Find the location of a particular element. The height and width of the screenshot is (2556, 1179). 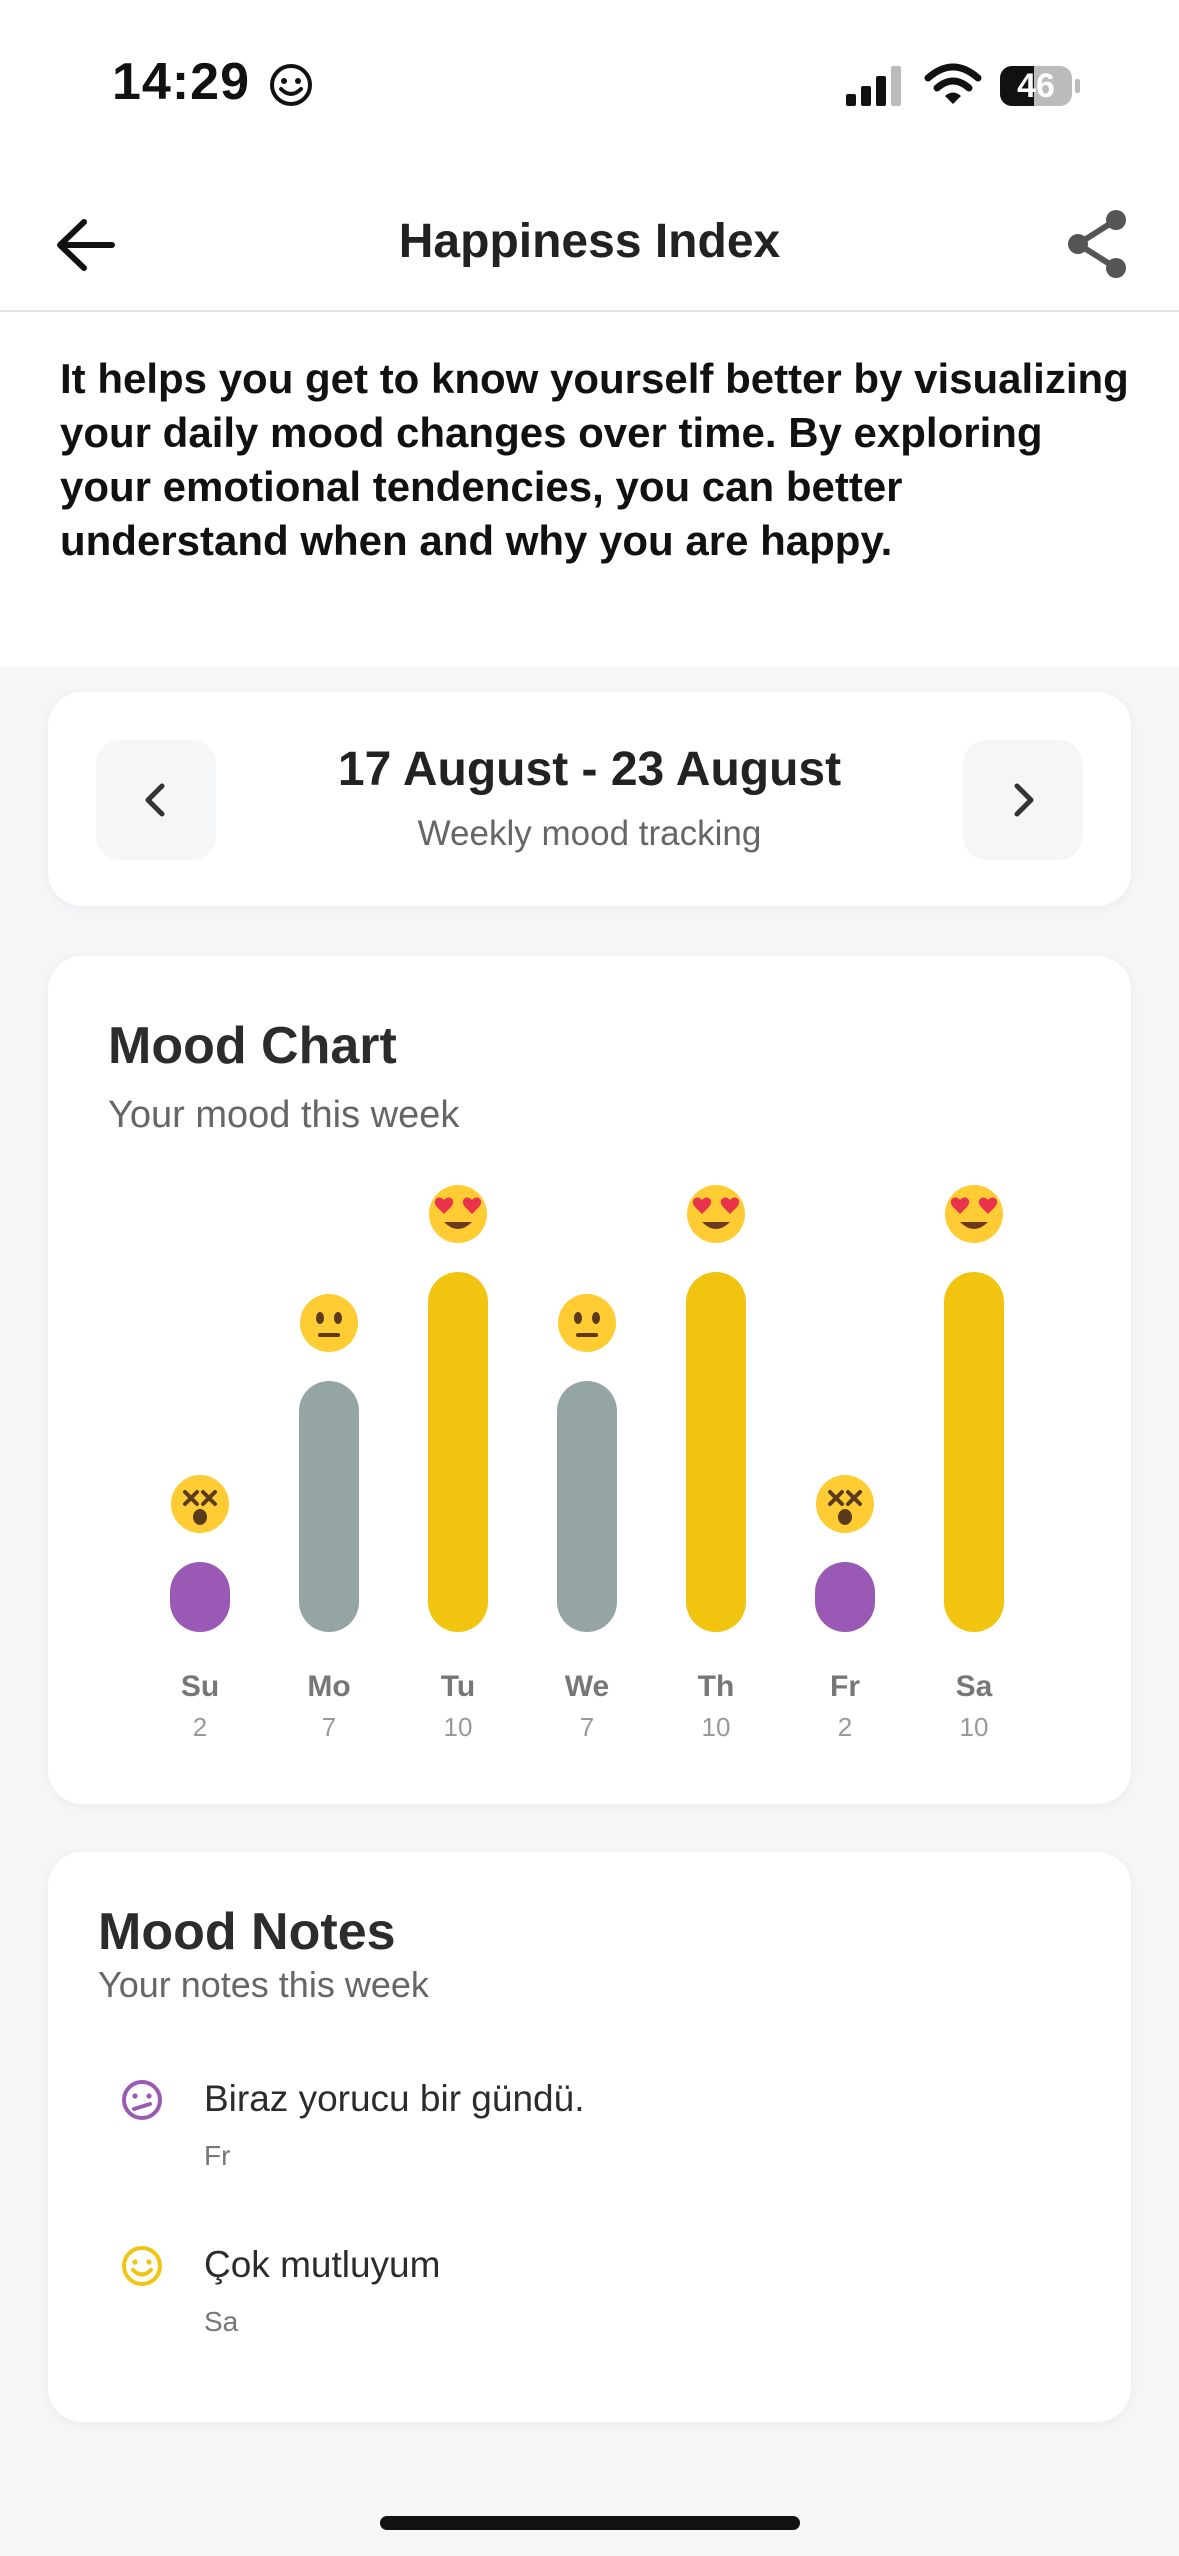

mood-notes-subtitle: Your notes this week is located at coordinates (263, 1984).